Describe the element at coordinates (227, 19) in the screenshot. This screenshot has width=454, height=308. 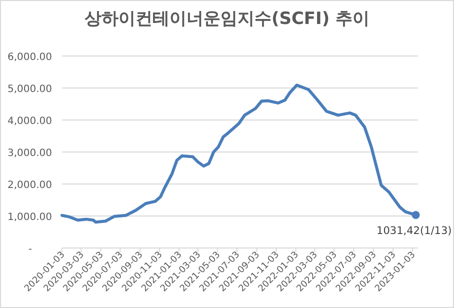
I see `chart-title: 상하이컨테이너운임지수(SCFI) 추이` at that location.